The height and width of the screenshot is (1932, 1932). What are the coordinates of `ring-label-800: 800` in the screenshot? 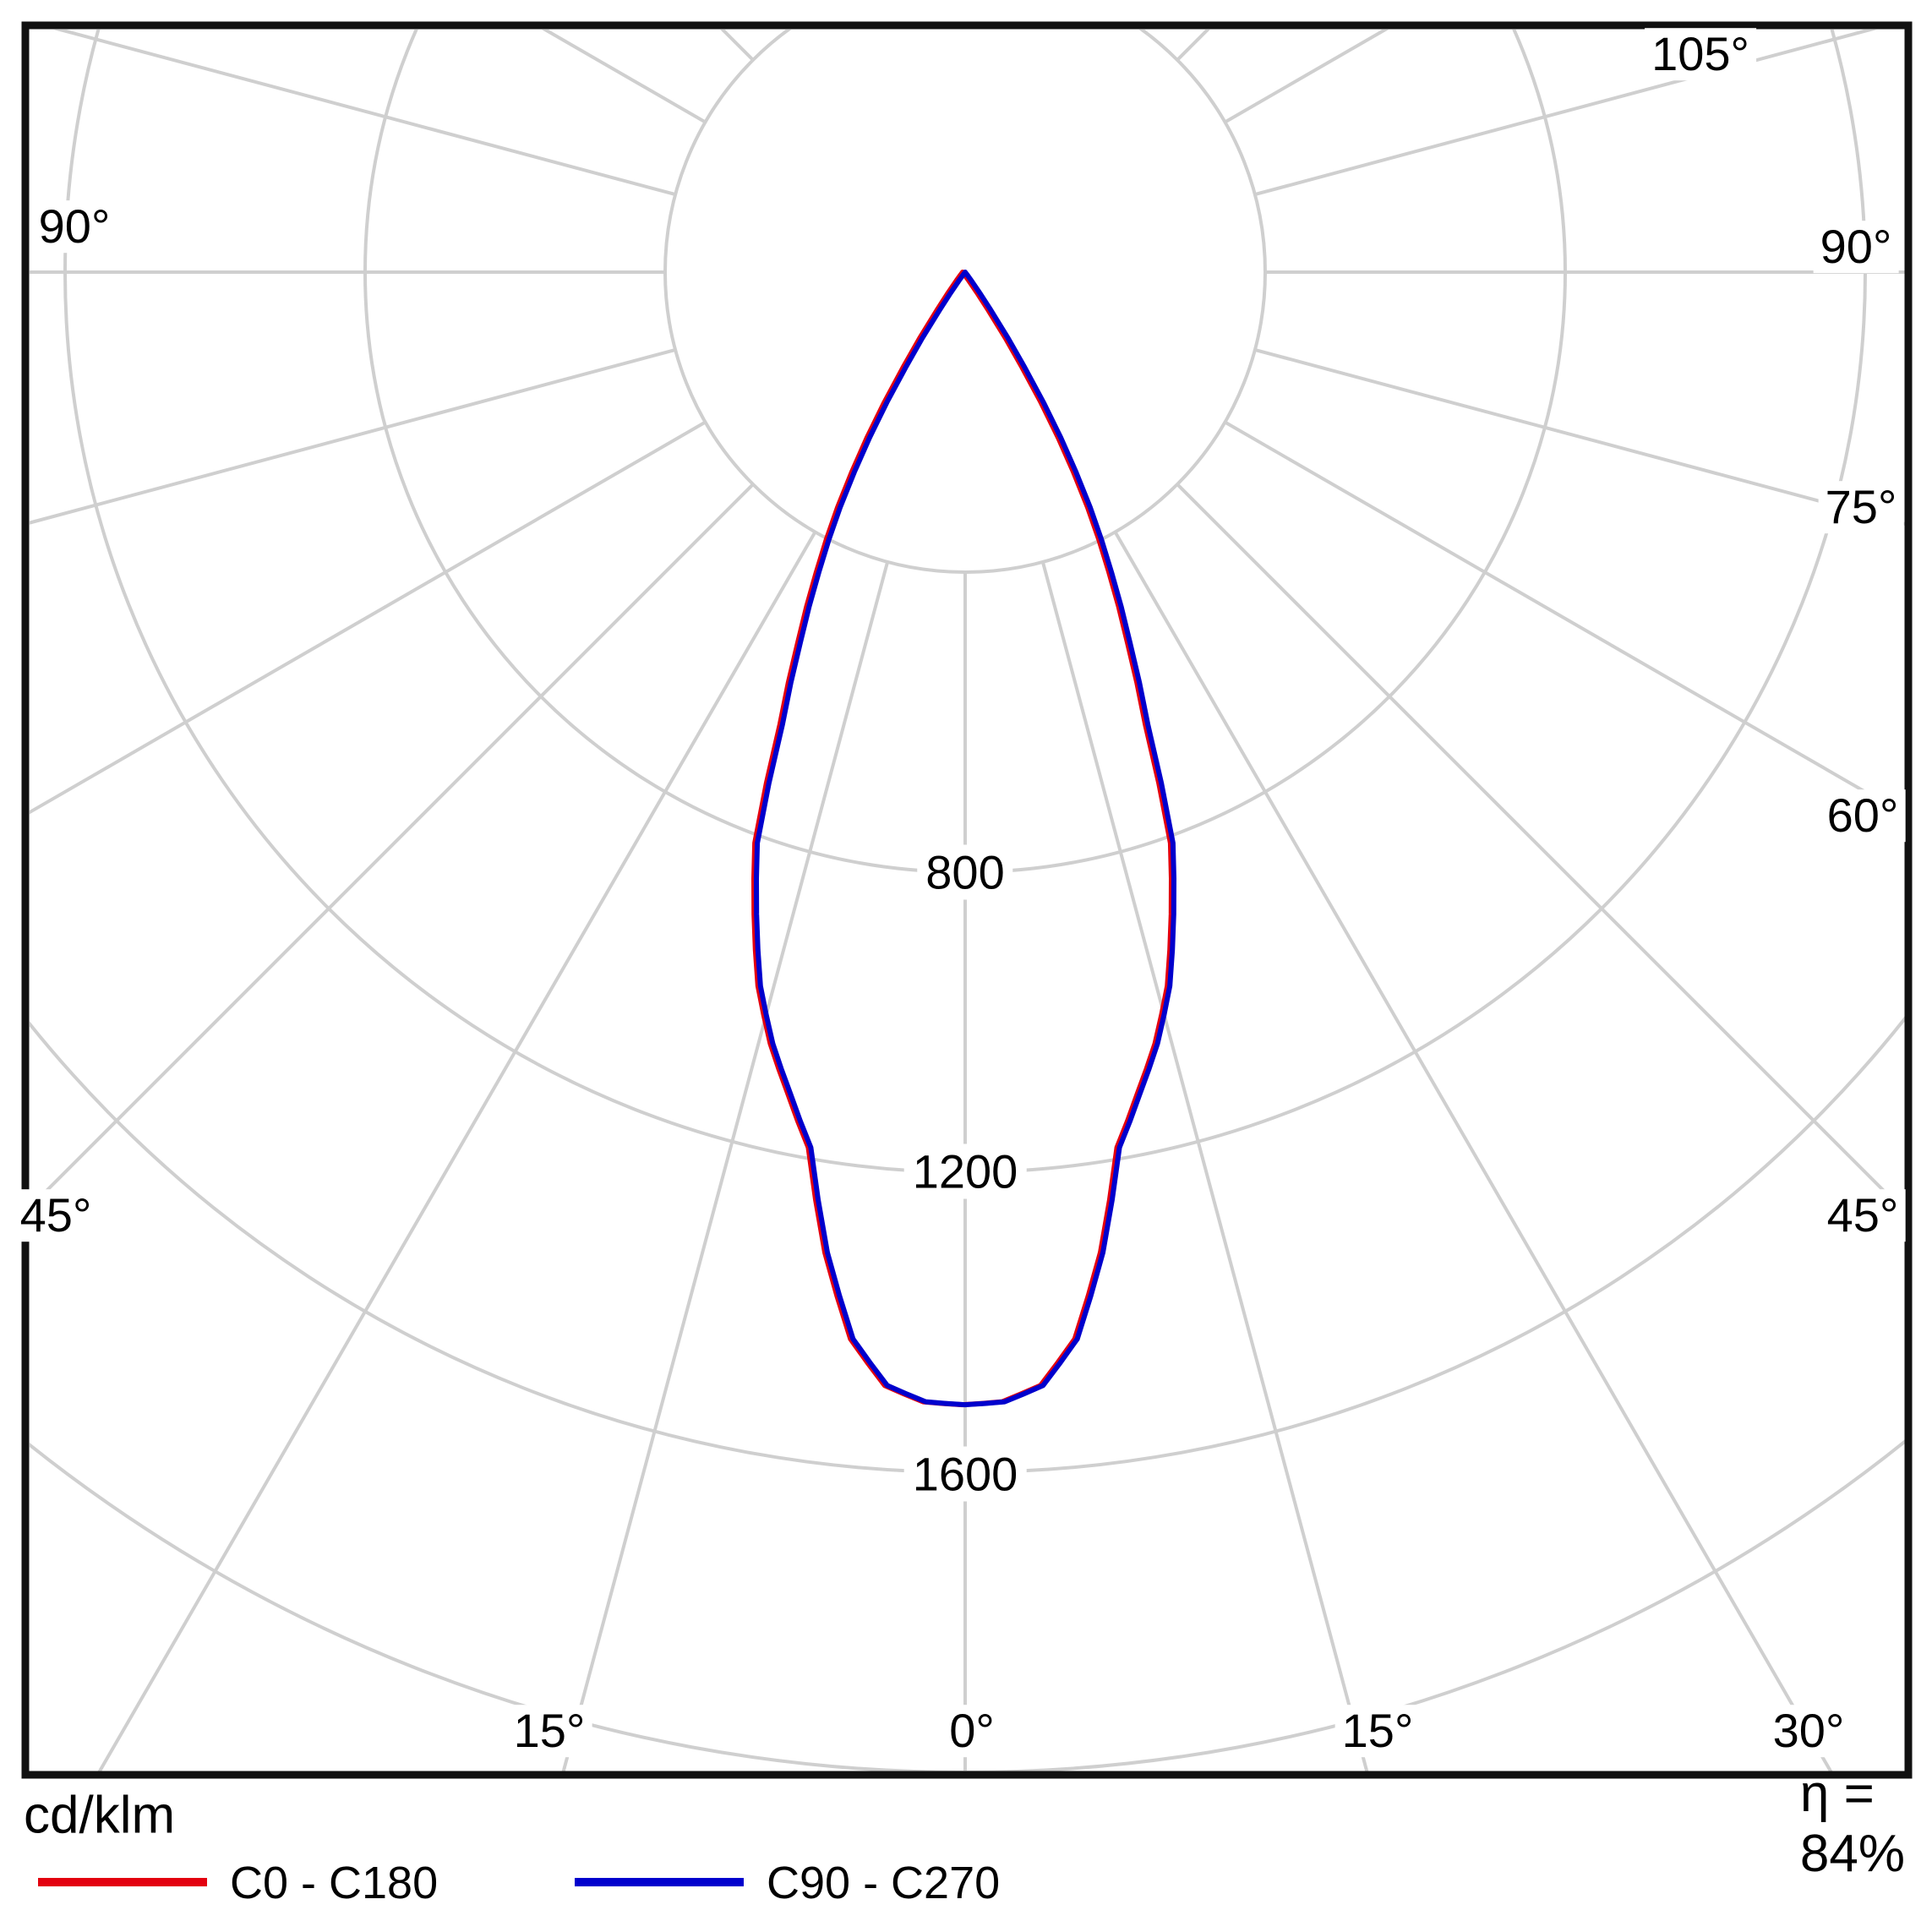 It's located at (965, 872).